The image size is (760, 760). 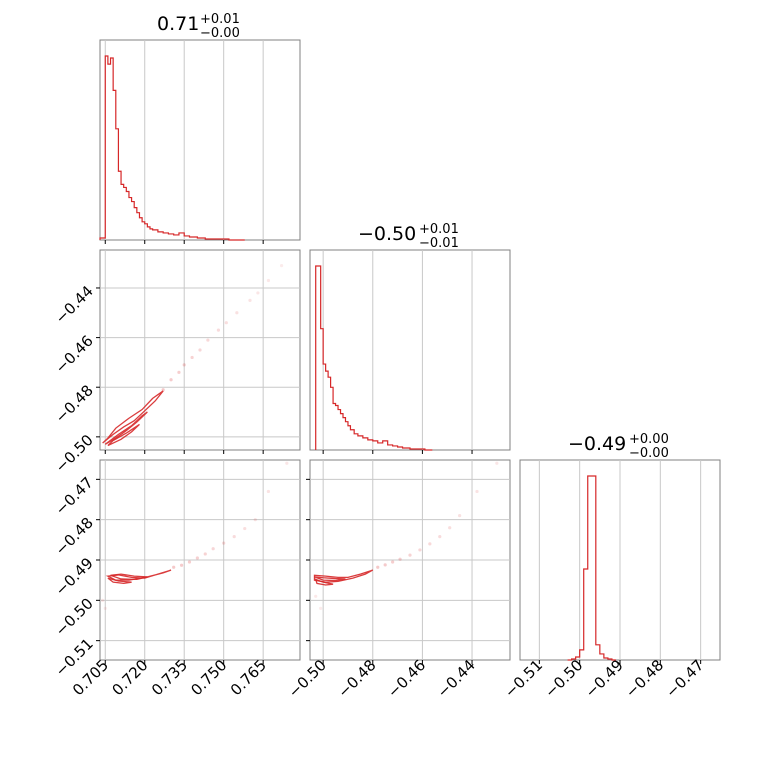 What do you see at coordinates (439, 243) in the screenshot?
I see `title-param-2-minus: −0.01` at bounding box center [439, 243].